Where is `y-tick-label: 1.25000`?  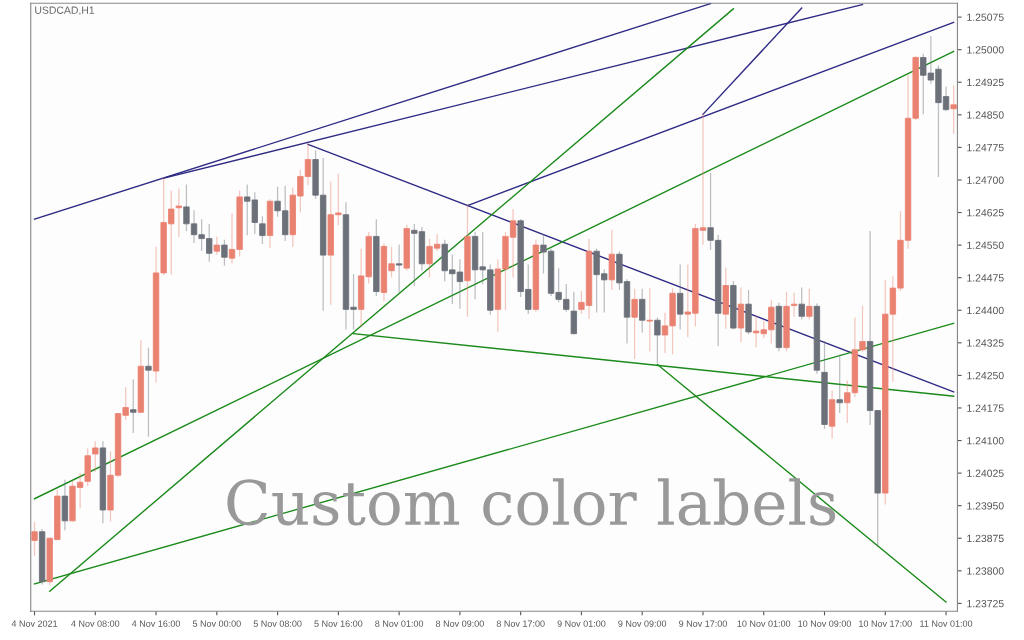
y-tick-label: 1.25000 is located at coordinates (985, 50).